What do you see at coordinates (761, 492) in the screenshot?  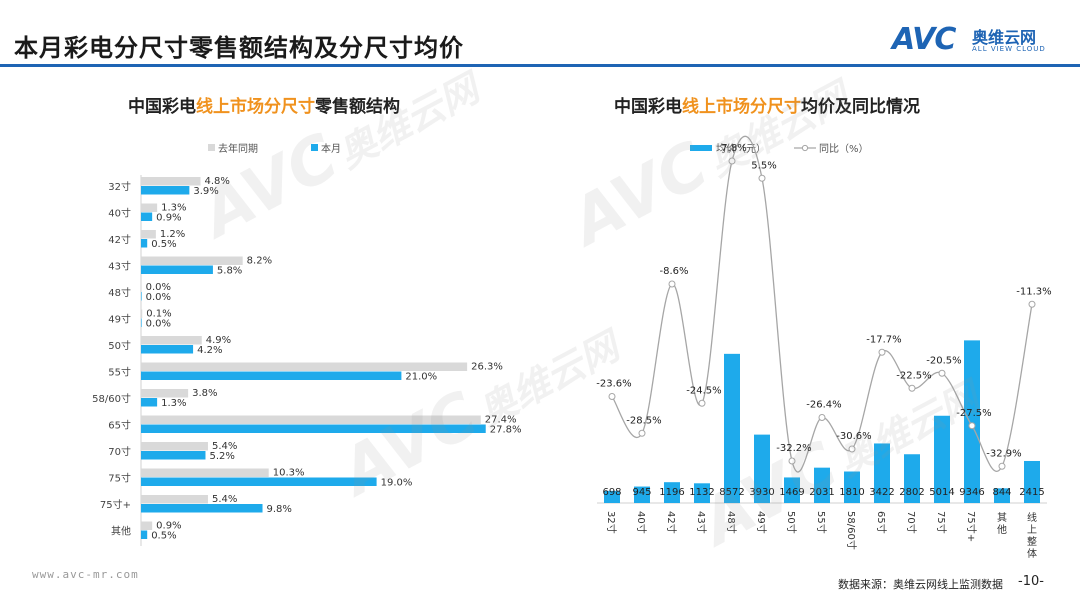 I see `data-label-price: 3930` at bounding box center [761, 492].